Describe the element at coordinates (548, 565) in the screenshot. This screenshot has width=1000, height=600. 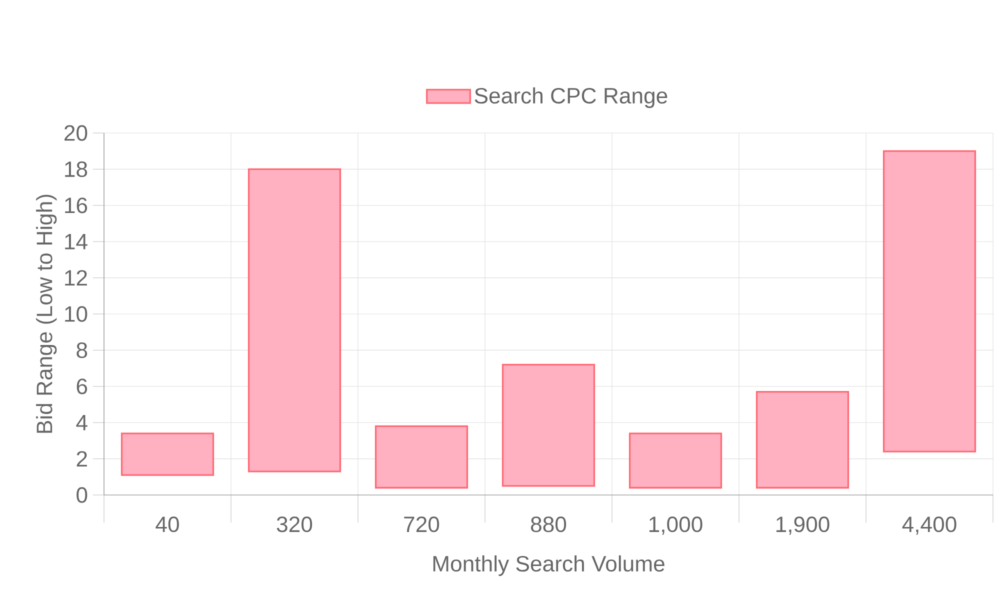
I see `x-axis-title: Monthly Search Volume` at that location.